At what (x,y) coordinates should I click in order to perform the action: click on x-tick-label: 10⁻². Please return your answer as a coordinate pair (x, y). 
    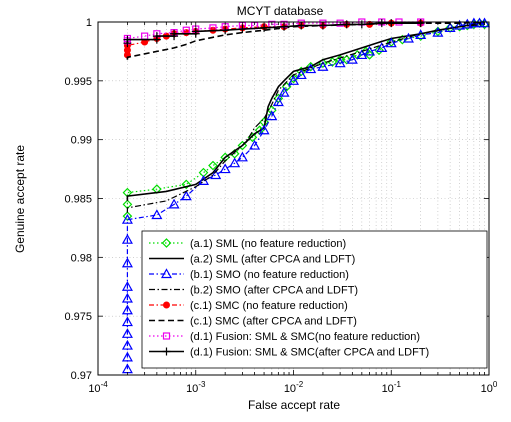
    Looking at the image, I should click on (294, 387).